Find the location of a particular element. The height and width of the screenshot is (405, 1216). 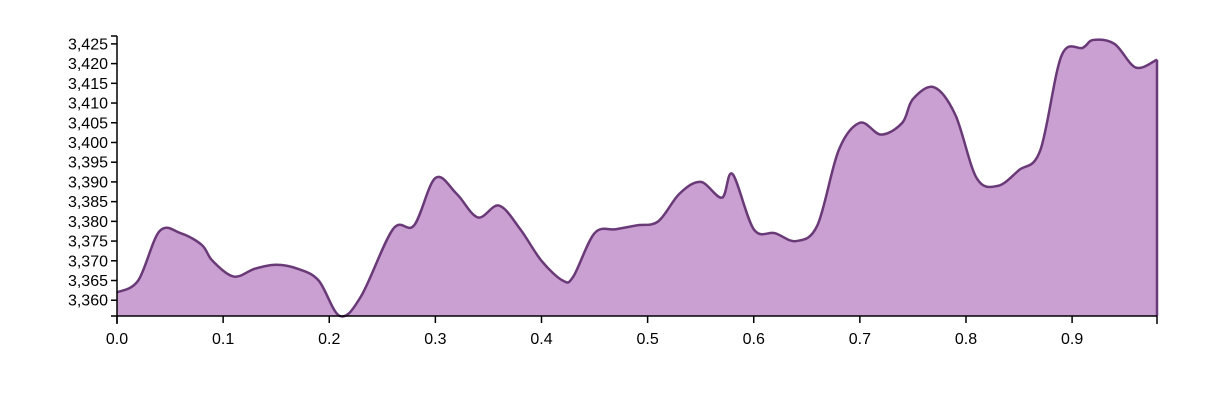

x-tick-label: 0.8 is located at coordinates (966, 339).